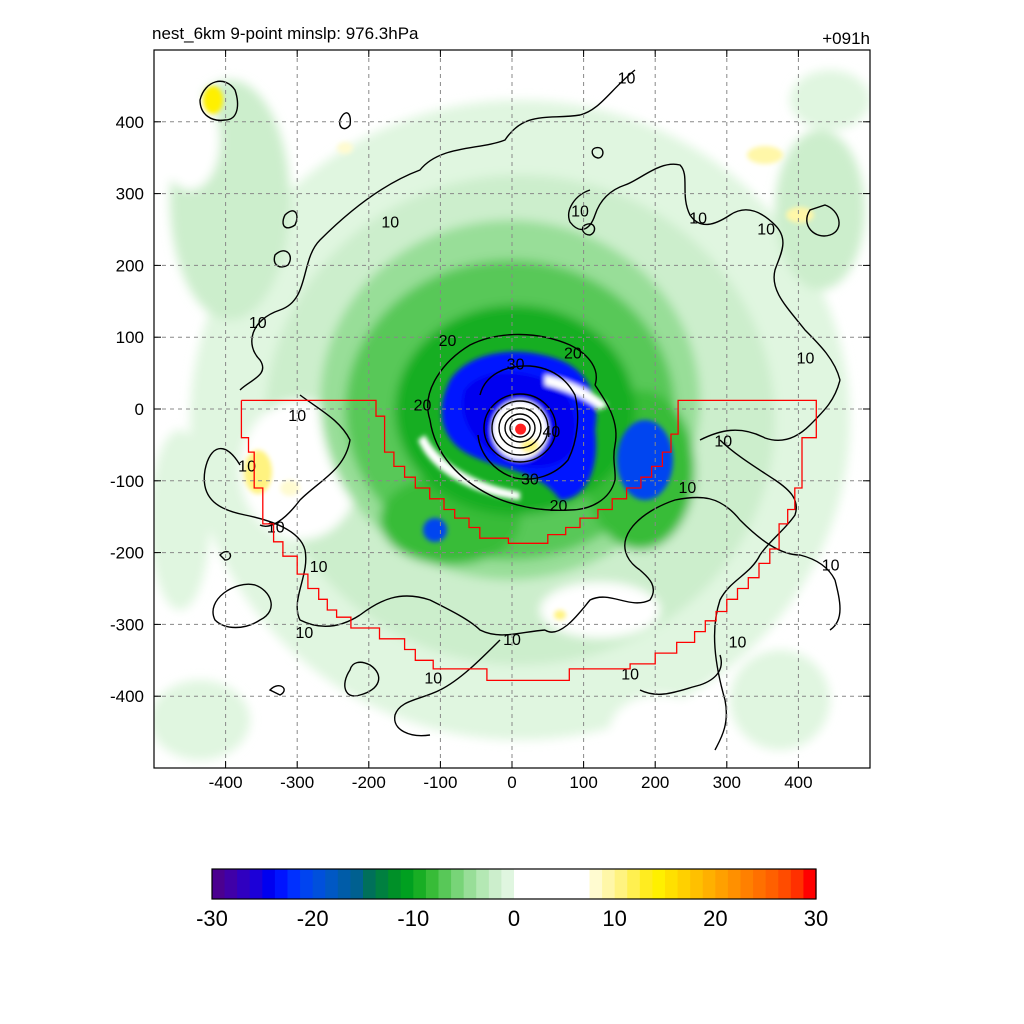 The width and height of the screenshot is (1024, 1024). Describe the element at coordinates (127, 481) in the screenshot. I see `y-tick-label: -100` at that location.